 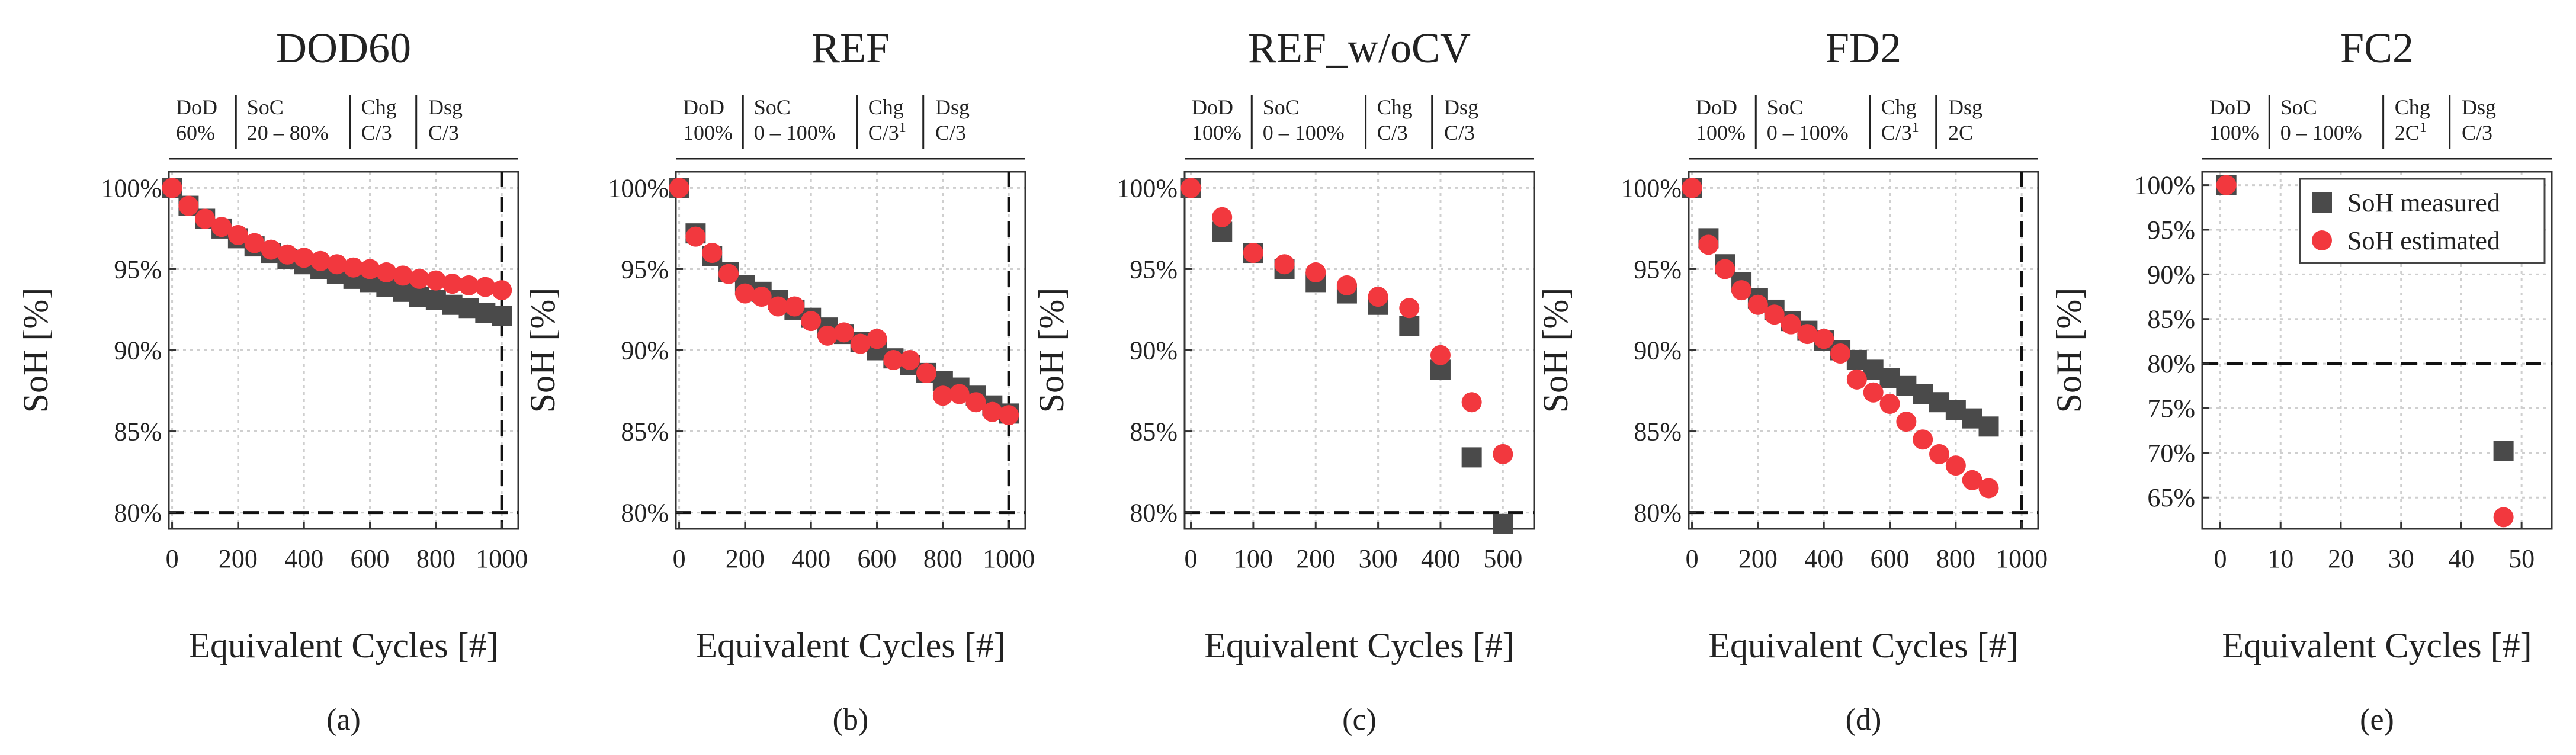 I want to click on legend-marker-circle-icon, so click(x=2322, y=240).